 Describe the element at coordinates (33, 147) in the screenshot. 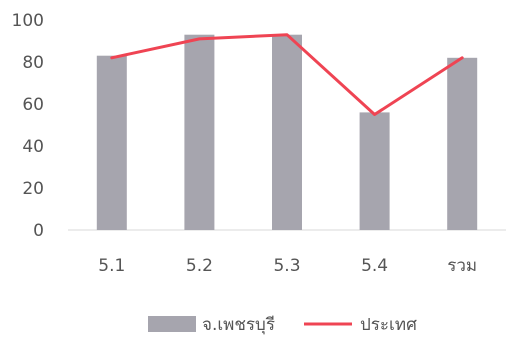

I see `y-tick-label: 40` at that location.